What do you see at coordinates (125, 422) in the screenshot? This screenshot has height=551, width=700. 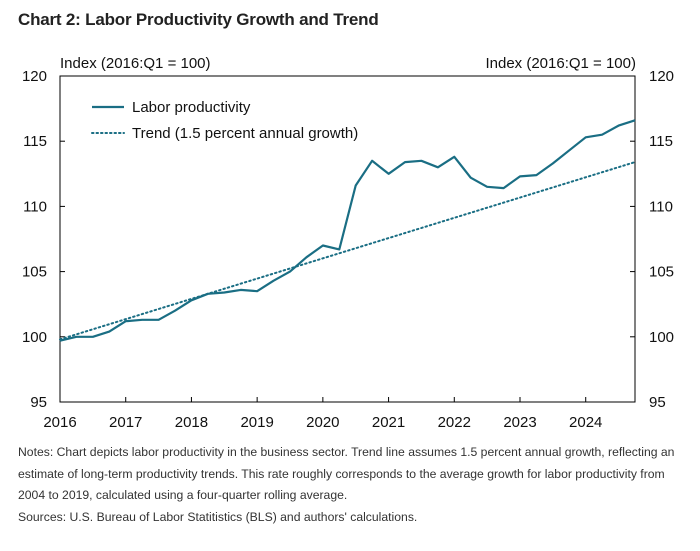 I see `x-tick-label: 2017` at bounding box center [125, 422].